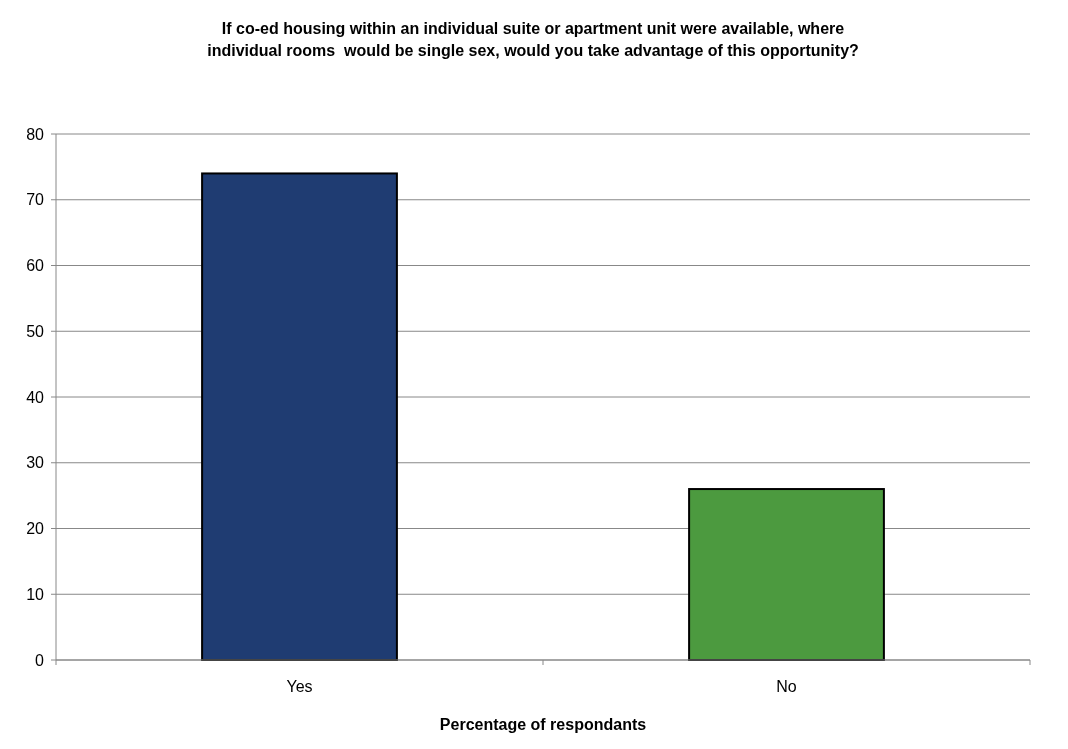  Describe the element at coordinates (40, 660) in the screenshot. I see `y-tick-label: 0` at that location.